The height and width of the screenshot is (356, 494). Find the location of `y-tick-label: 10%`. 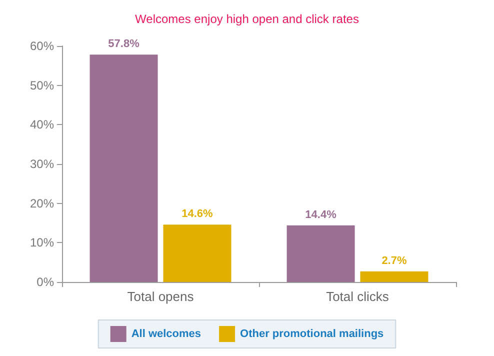

y-tick-label: 10% is located at coordinates (42, 243).